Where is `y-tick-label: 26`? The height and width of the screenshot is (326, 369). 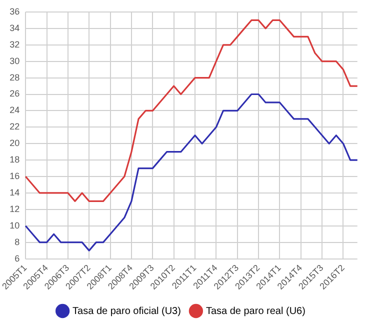
y-tick-label: 26 is located at coordinates (15, 93).